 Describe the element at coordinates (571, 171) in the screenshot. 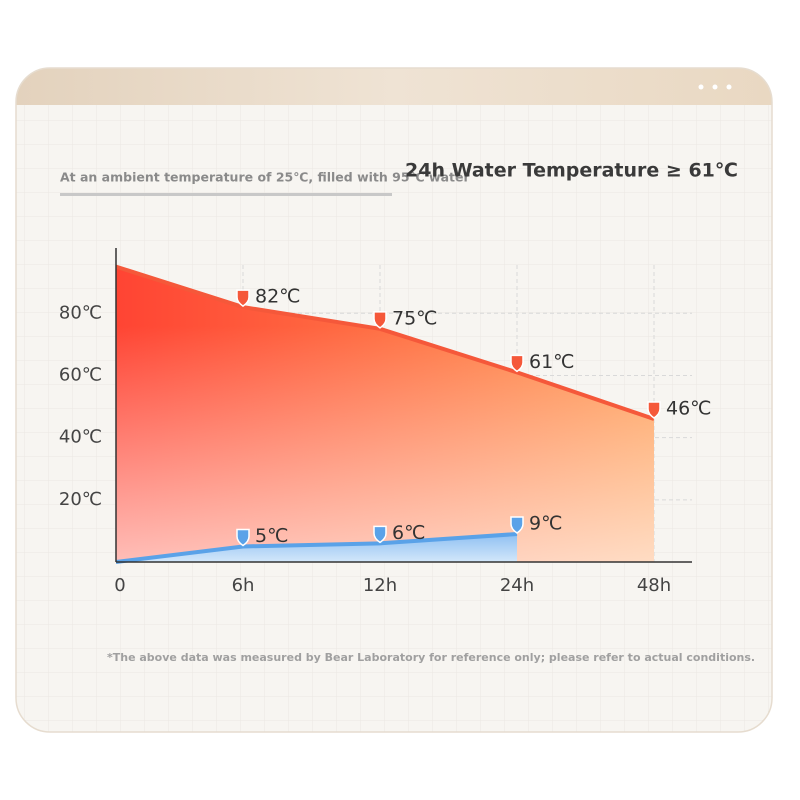

I see `chart-title: 24h Water Temperature ≥ 61℃` at that location.